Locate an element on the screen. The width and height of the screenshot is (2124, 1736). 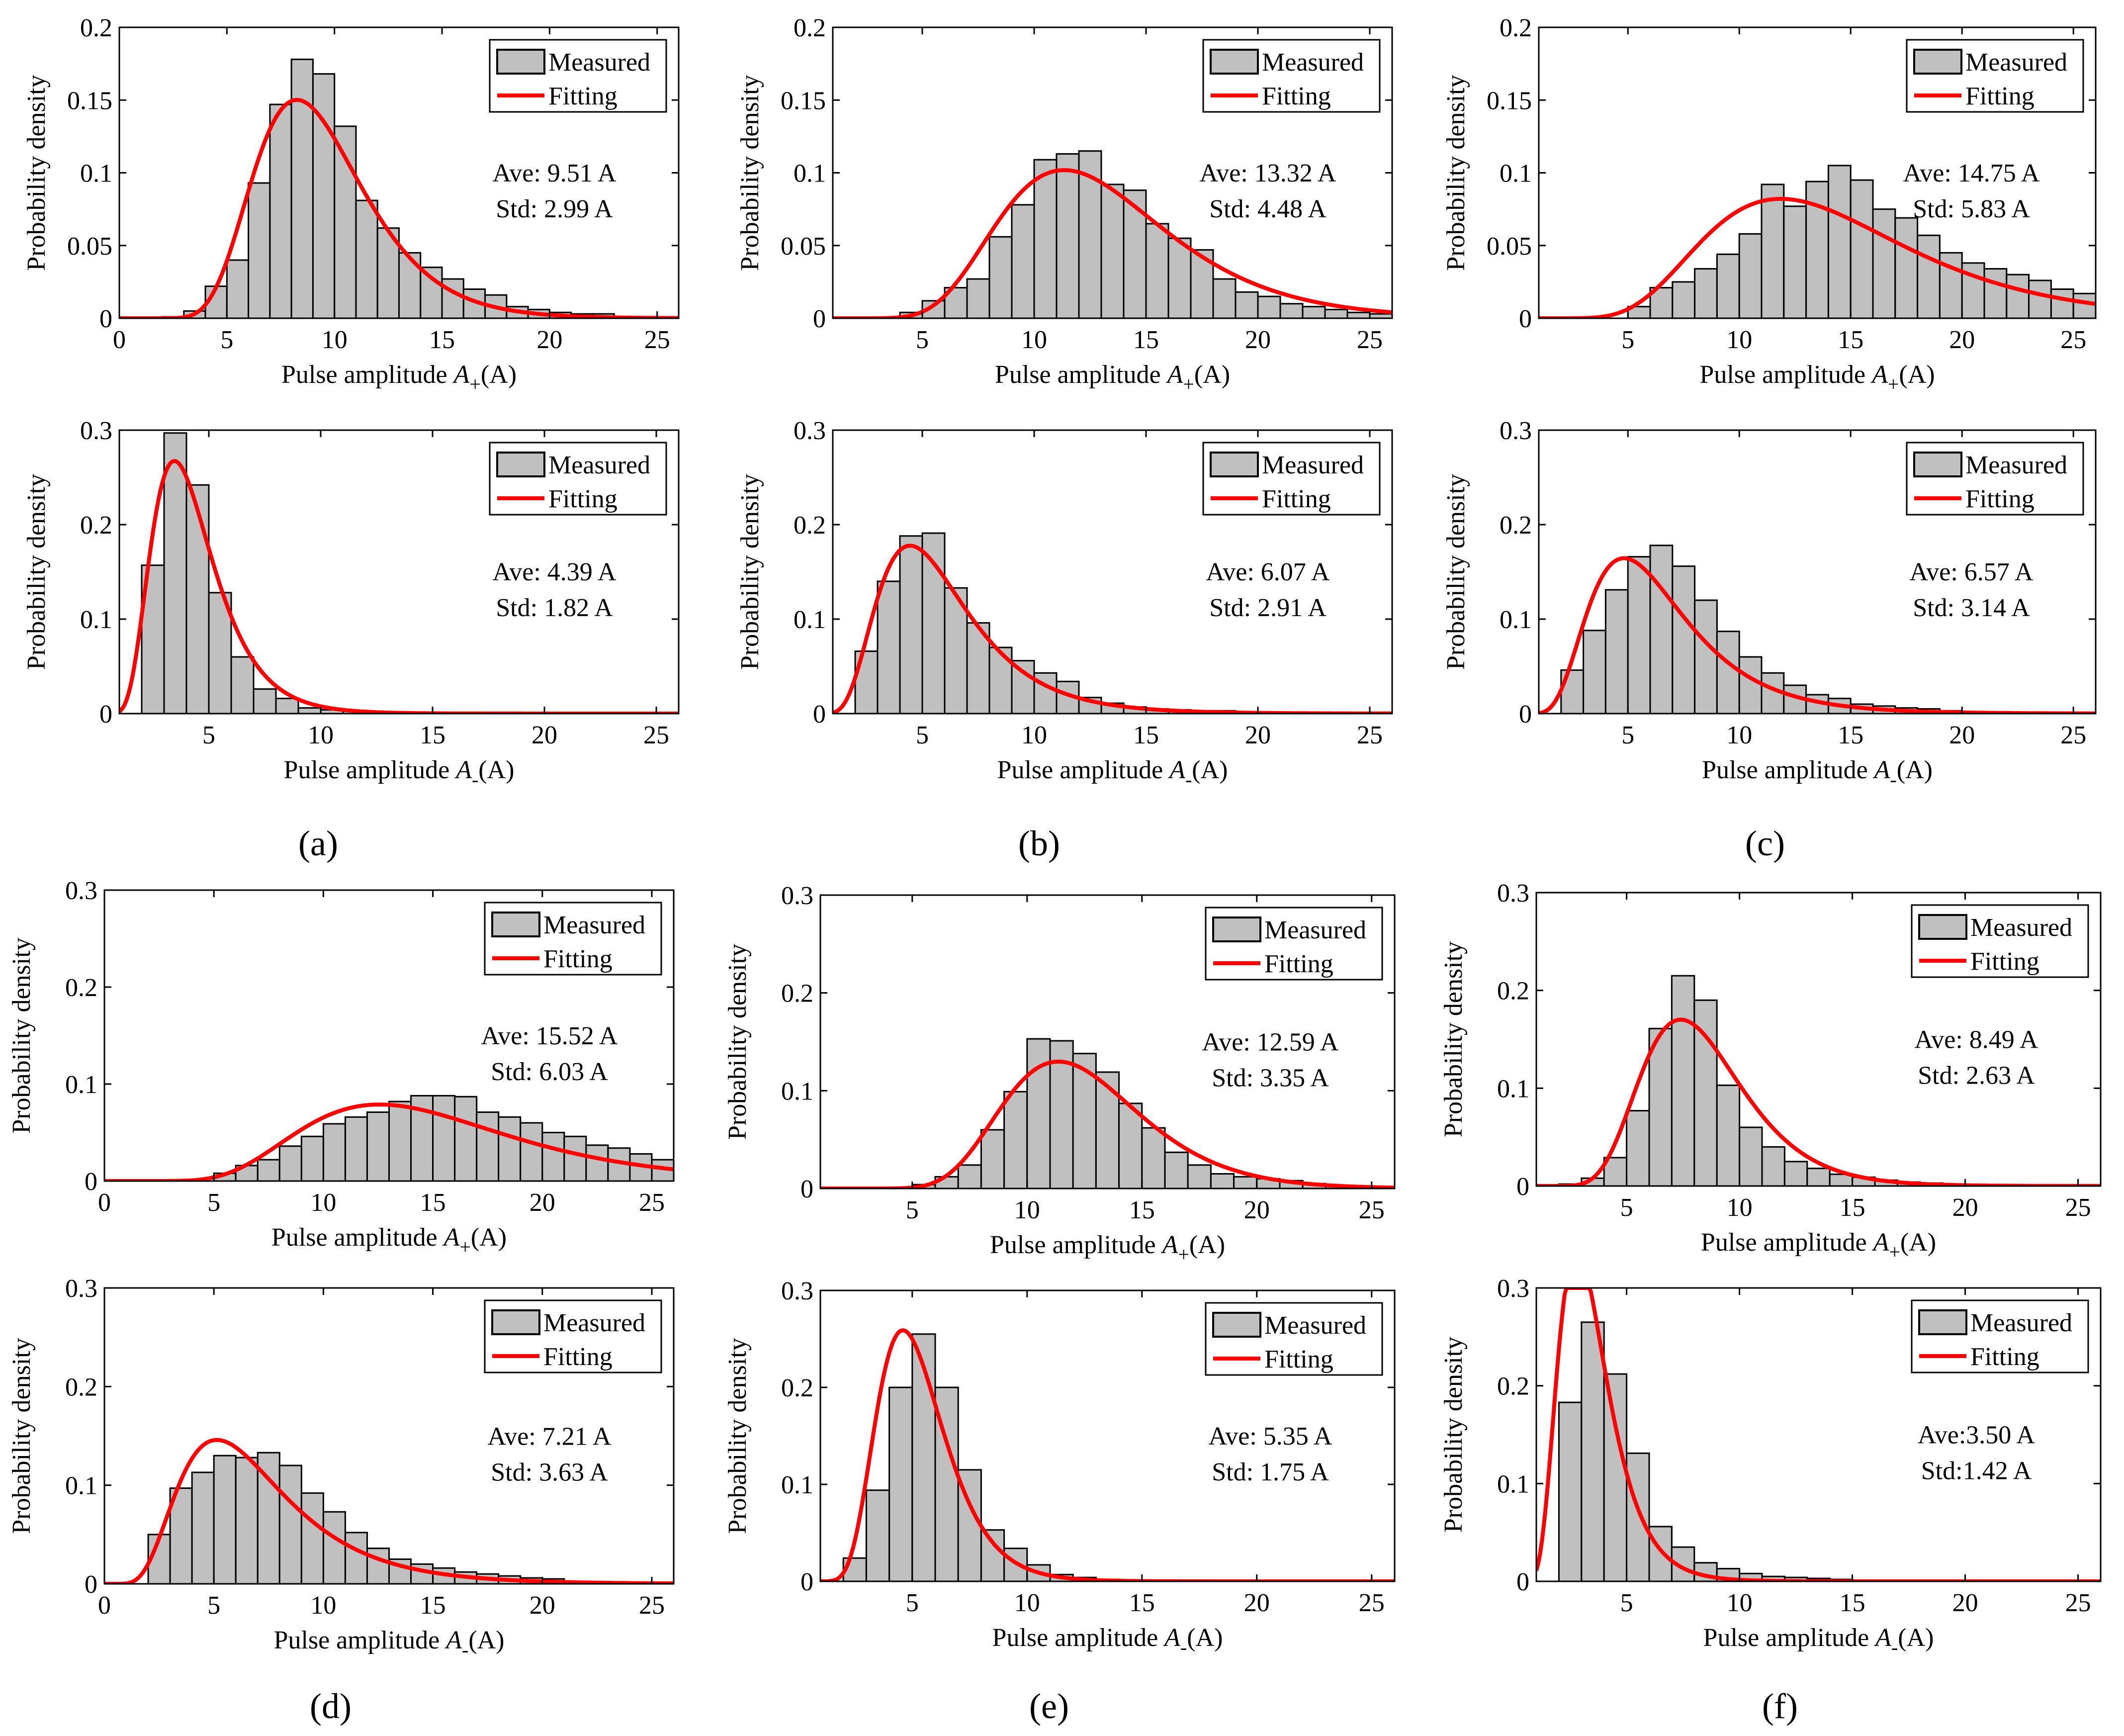
y-tick-label: 0.15 is located at coordinates (803, 101).